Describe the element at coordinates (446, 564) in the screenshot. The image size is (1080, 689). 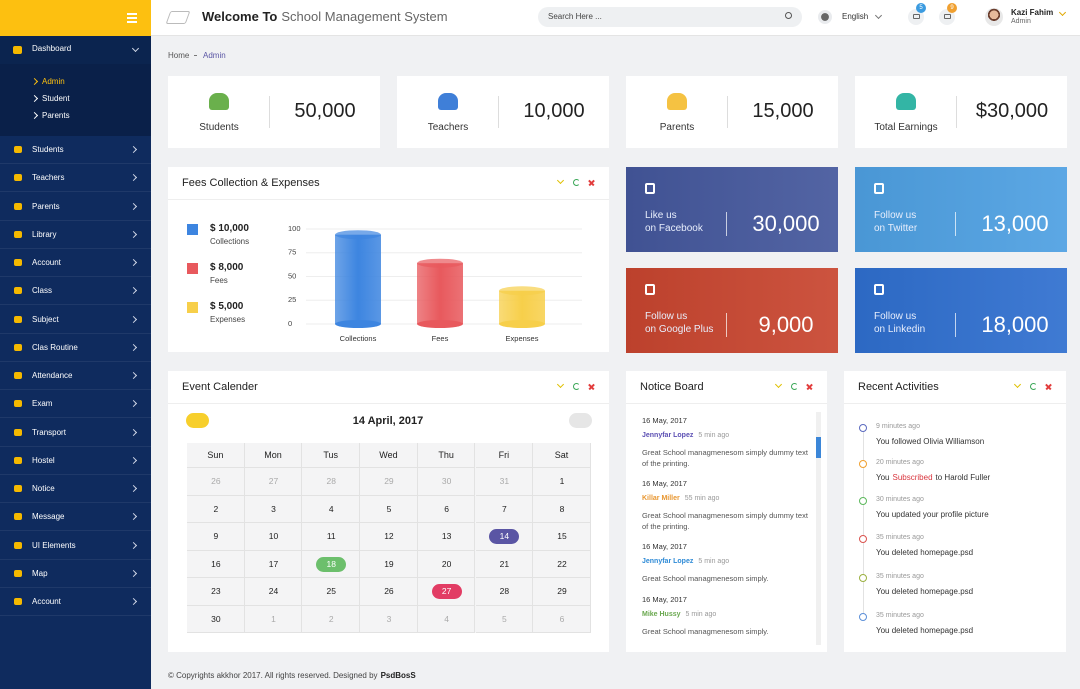
I see `calendar-cell: 20` at that location.